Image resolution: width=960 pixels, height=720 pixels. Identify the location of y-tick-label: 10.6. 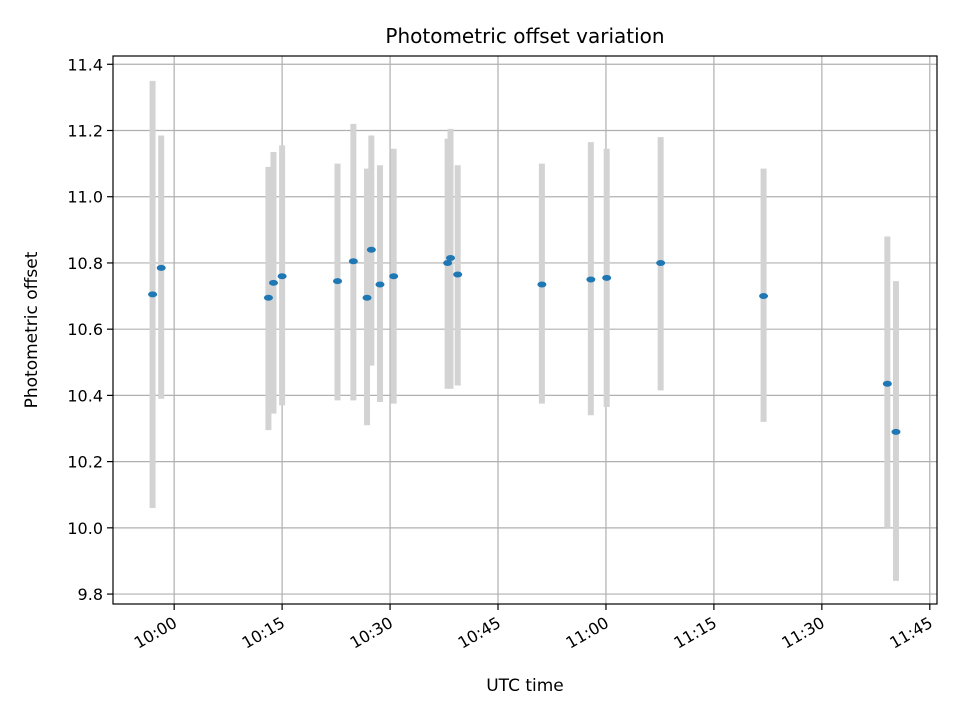
(85, 329).